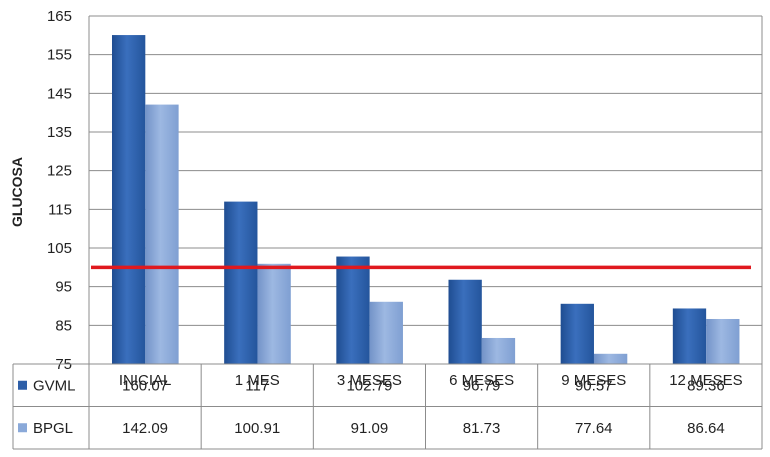  Describe the element at coordinates (482, 385) in the screenshot. I see `table-cell-value: 96.79` at that location.